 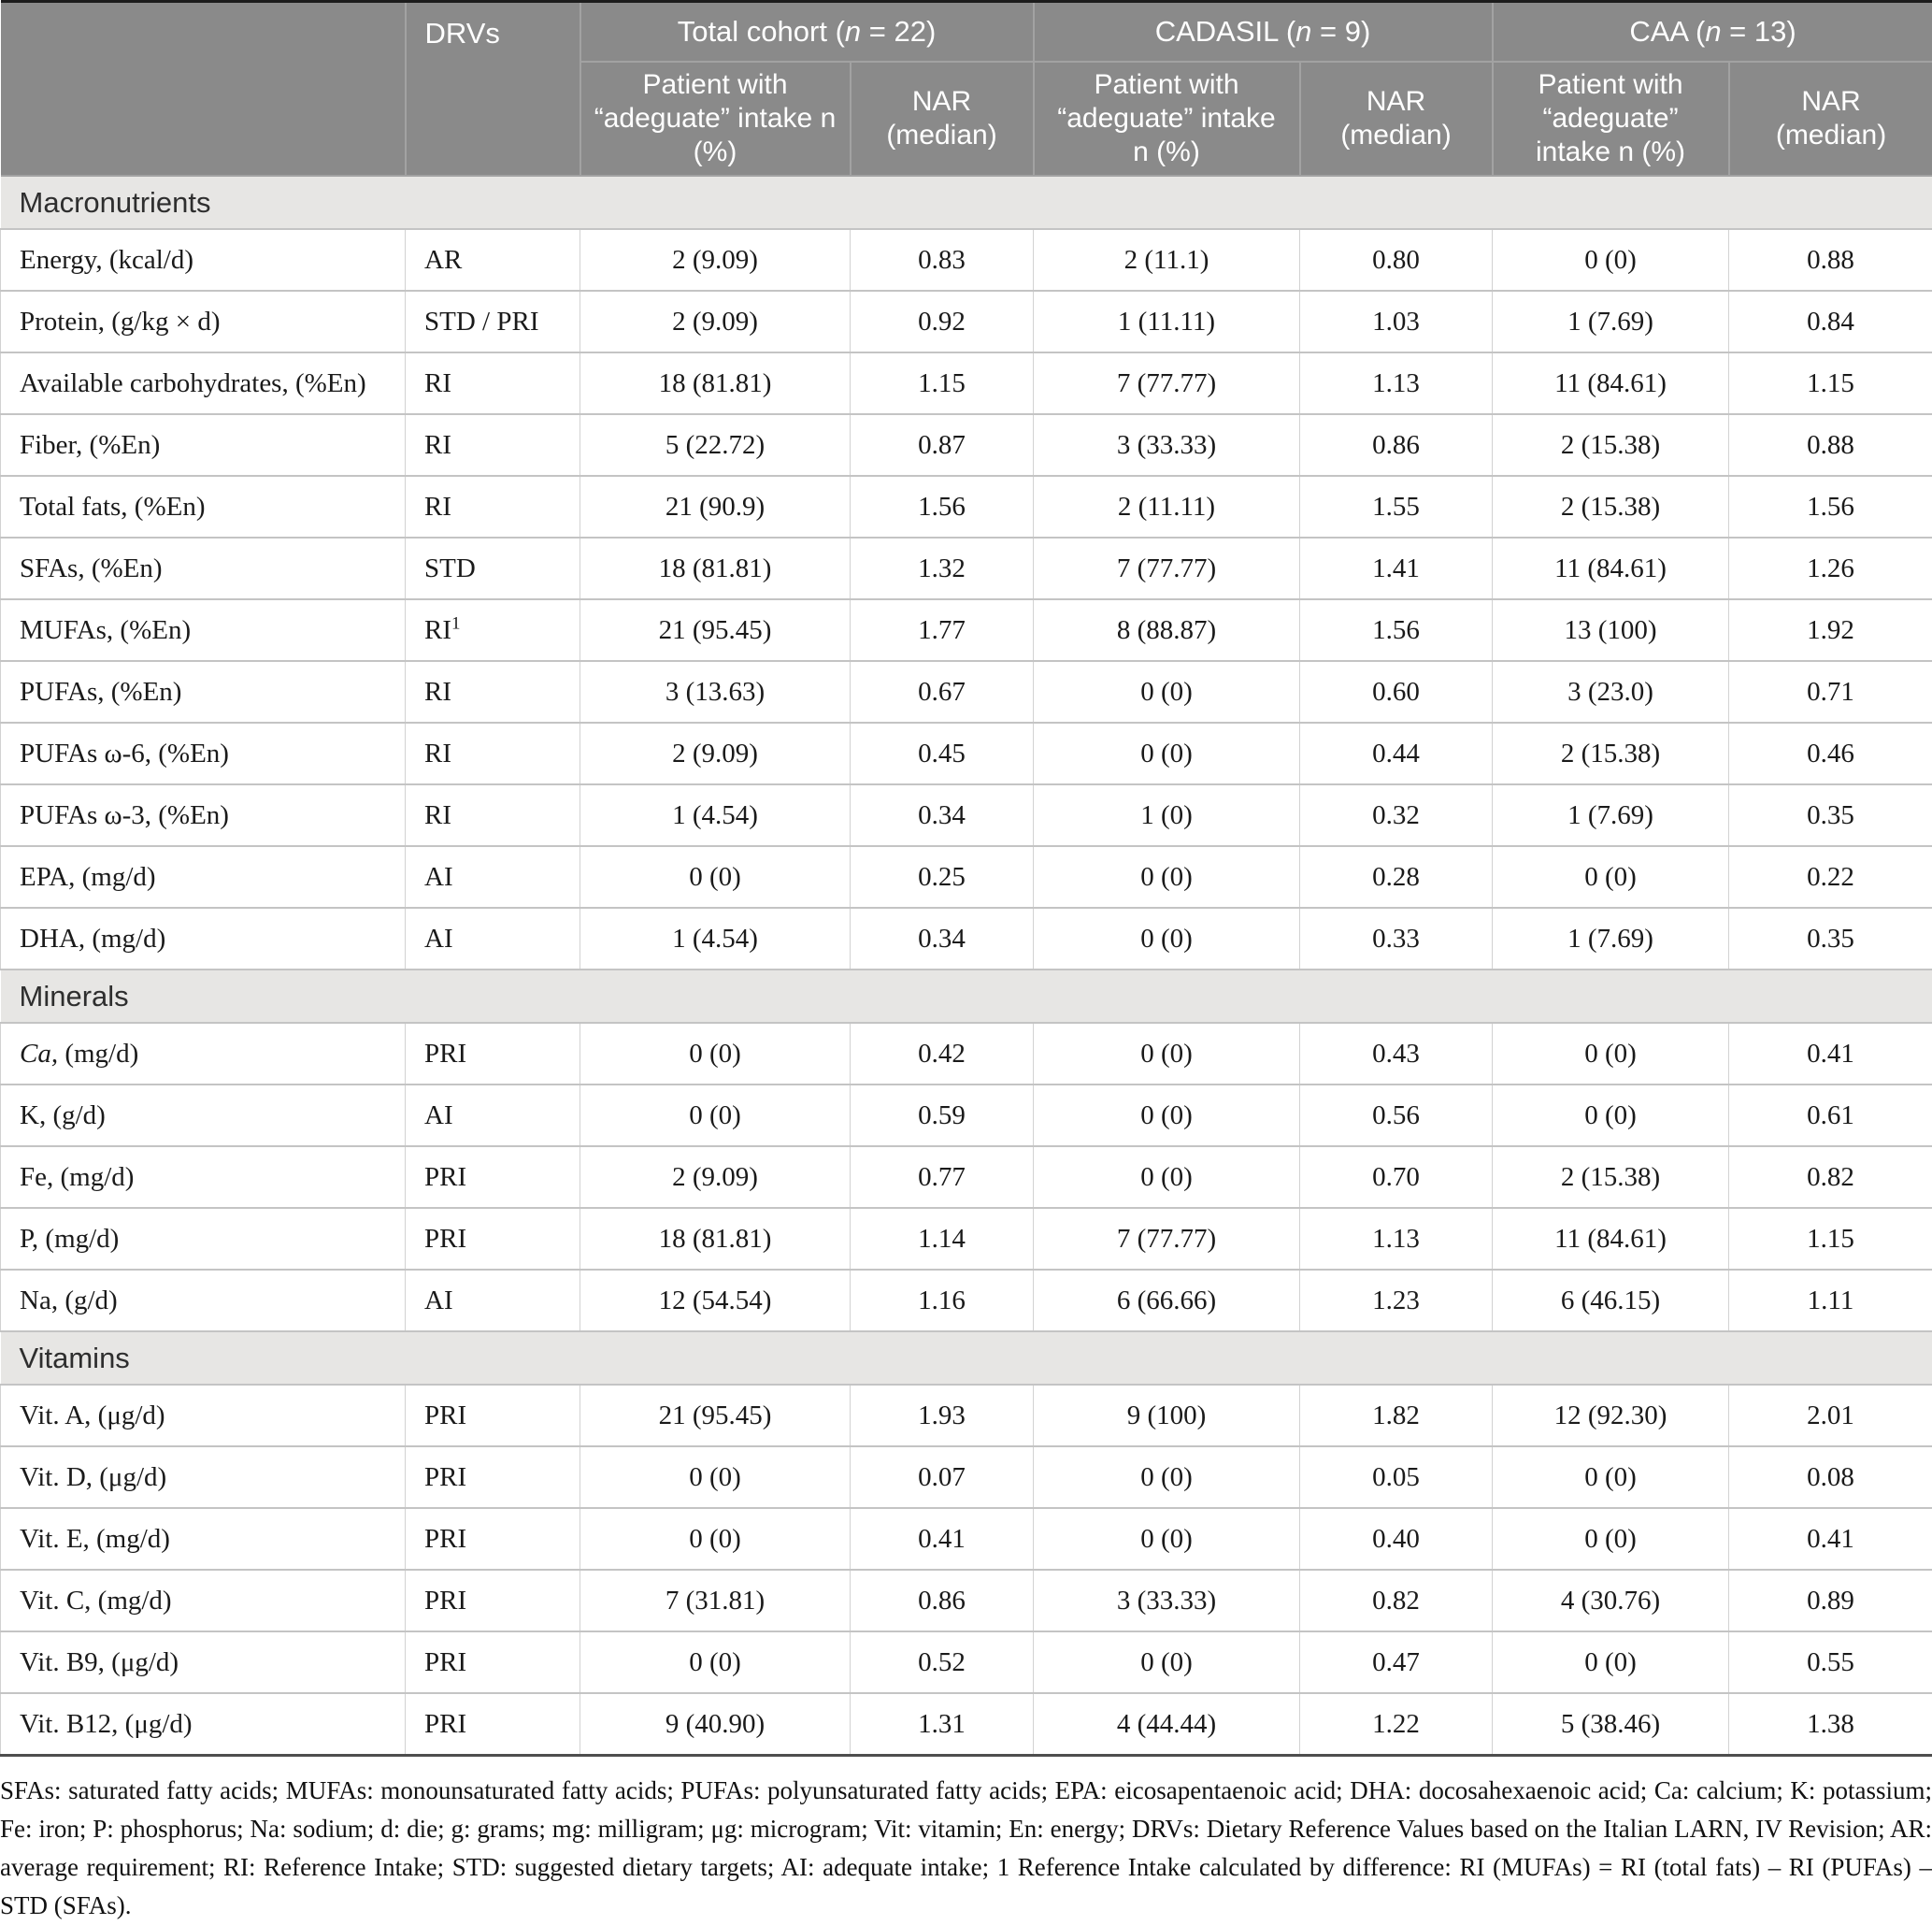 What do you see at coordinates (1167, 260) in the screenshot?
I see `cadasil-patient-cell: 2 (11.1)` at bounding box center [1167, 260].